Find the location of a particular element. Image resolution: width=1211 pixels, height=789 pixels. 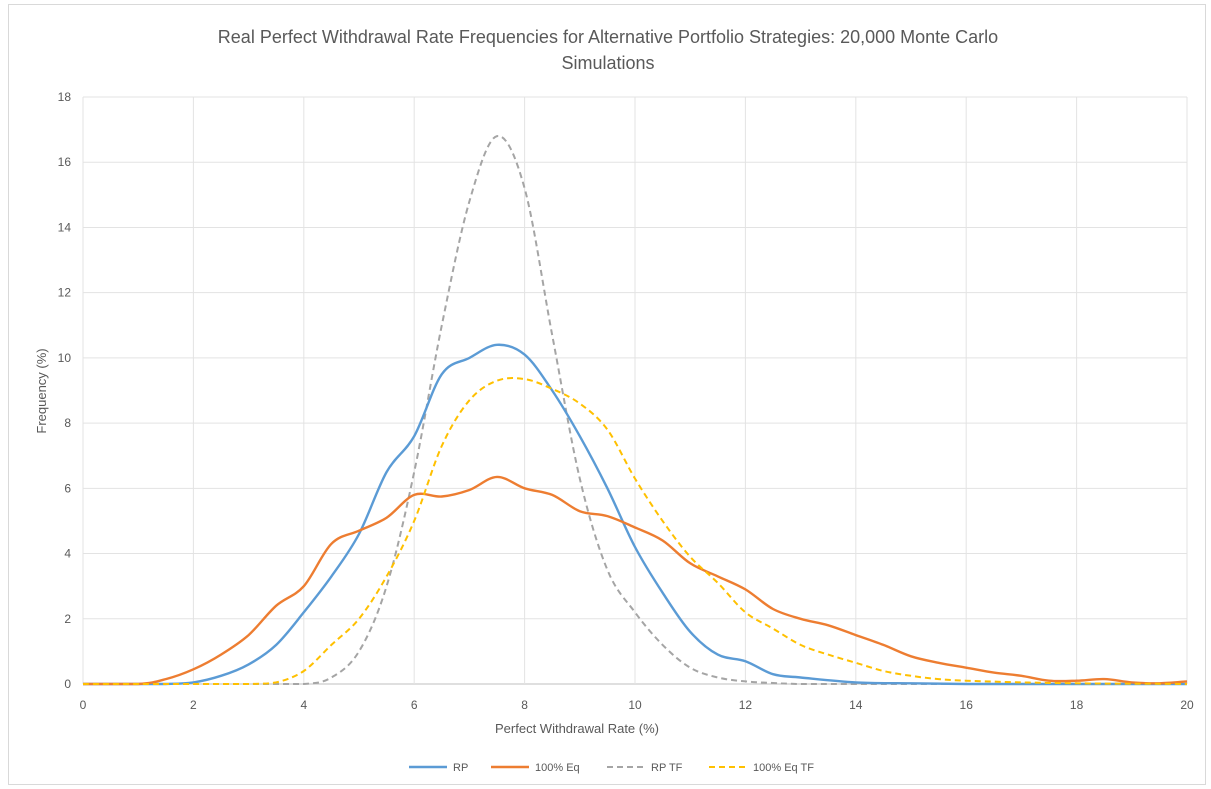

y-tick-label: 10 is located at coordinates (65, 358).